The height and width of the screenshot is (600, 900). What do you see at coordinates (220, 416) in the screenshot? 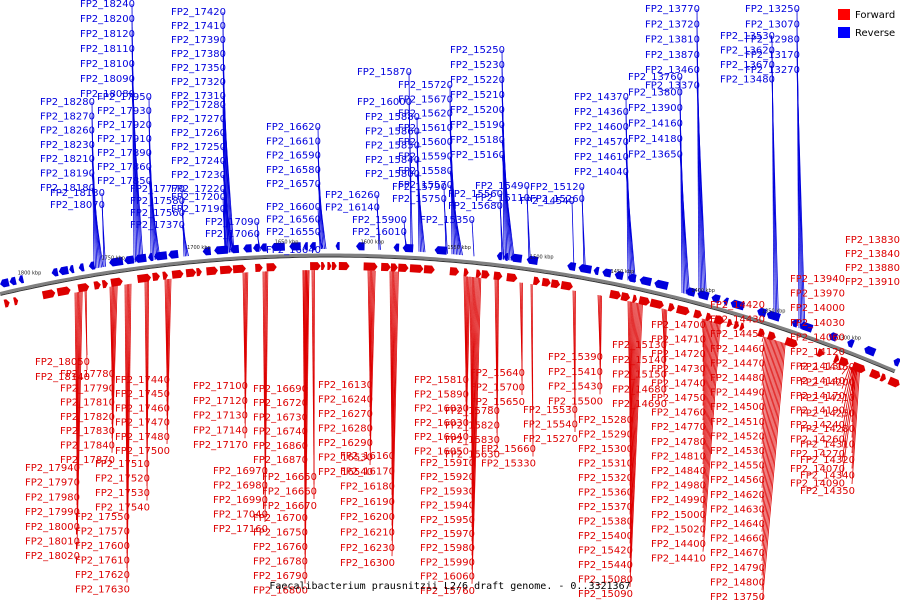
I see `forward-gene-label: FP2_17130` at bounding box center [220, 416].